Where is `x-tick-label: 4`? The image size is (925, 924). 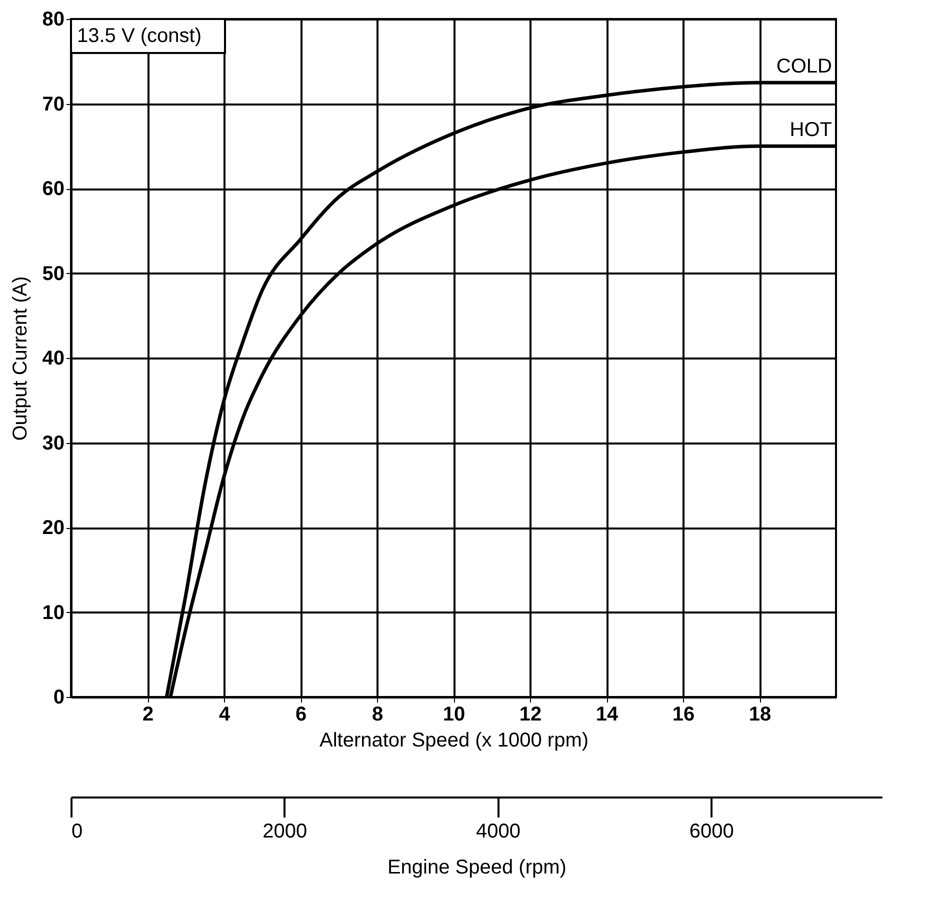
x-tick-label: 4 is located at coordinates (224, 715).